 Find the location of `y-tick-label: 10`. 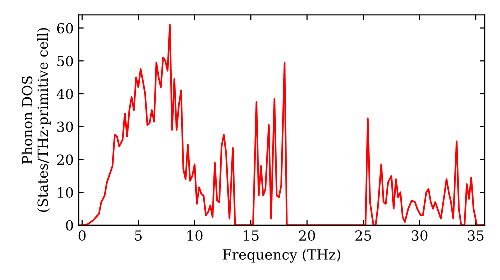

y-tick-label: 10 is located at coordinates (66, 193).